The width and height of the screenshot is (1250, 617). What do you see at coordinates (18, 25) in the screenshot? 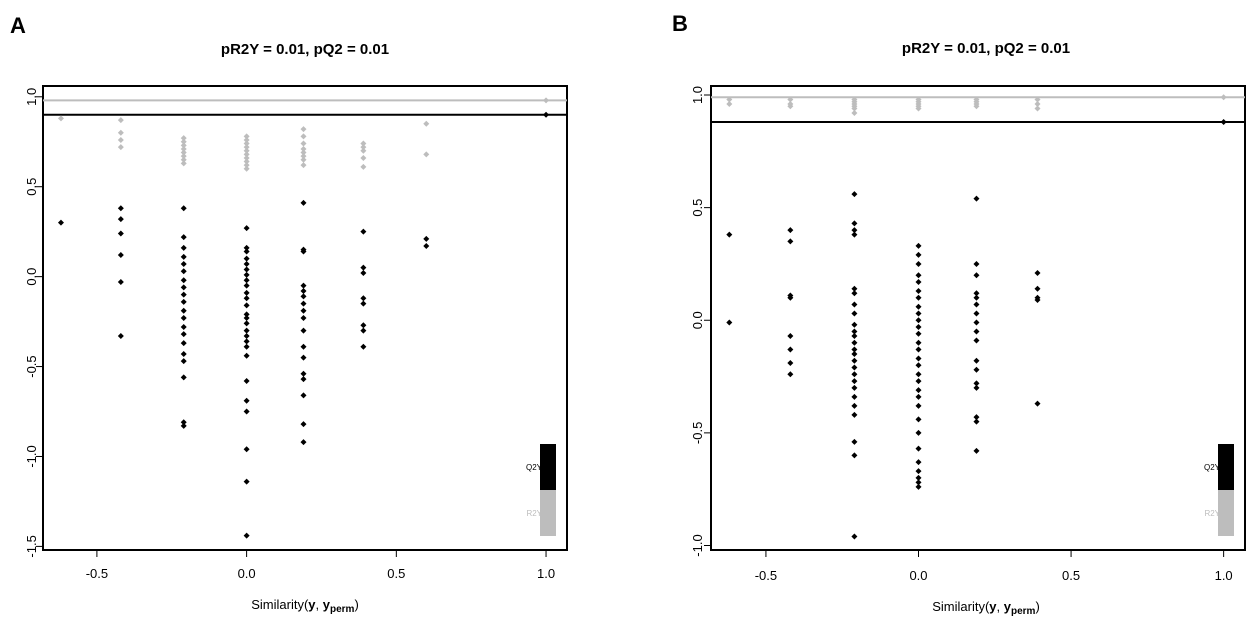
I see `panel-a-letter: A` at bounding box center [18, 25].